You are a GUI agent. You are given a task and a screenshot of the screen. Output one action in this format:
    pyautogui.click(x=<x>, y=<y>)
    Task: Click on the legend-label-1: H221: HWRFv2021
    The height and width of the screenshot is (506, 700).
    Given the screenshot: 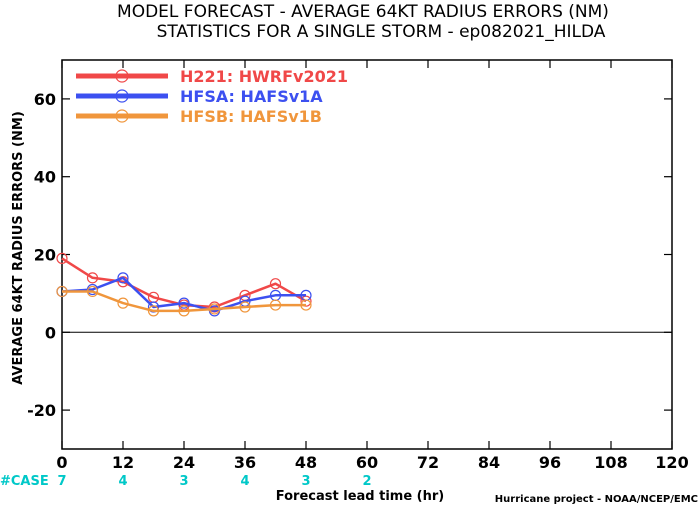 What is the action you would take?
    pyautogui.click(x=264, y=76)
    